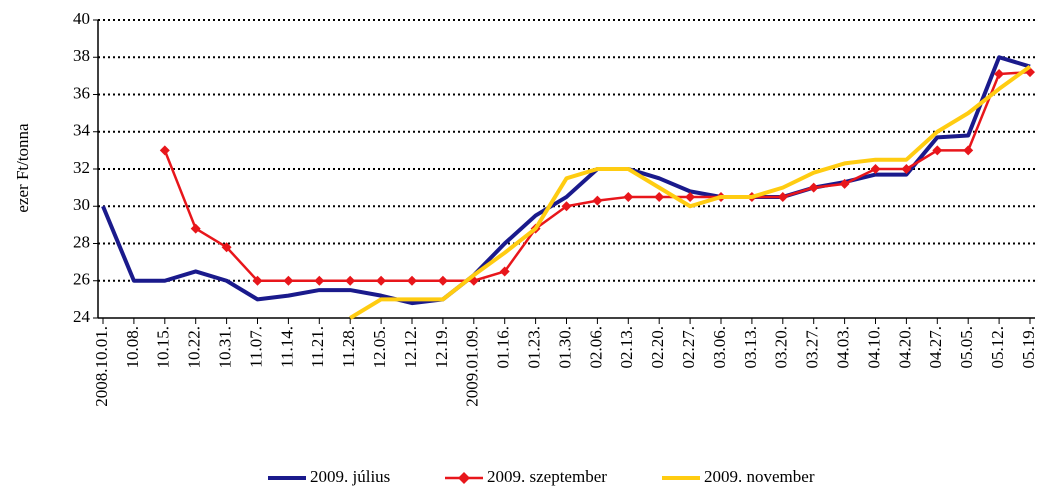  Describe the element at coordinates (503, 347) in the screenshot. I see `x-tick-label: 01.16.` at that location.